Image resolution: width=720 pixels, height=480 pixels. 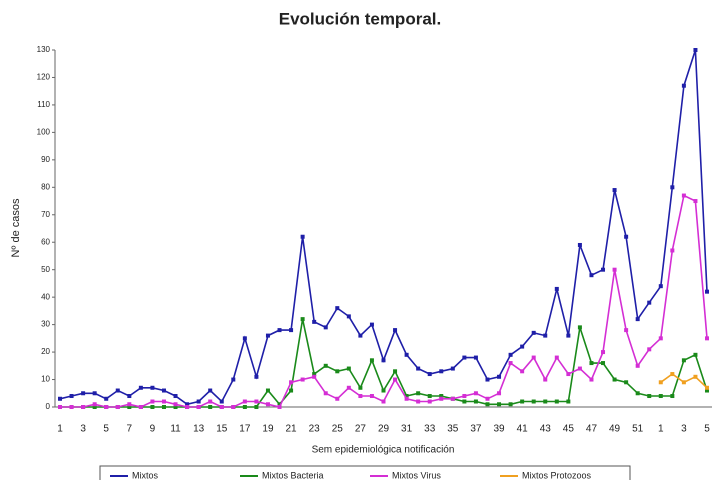 What do you see at coordinates (546, 429) in the screenshot?
I see `x-tick-label: 43` at bounding box center [546, 429].